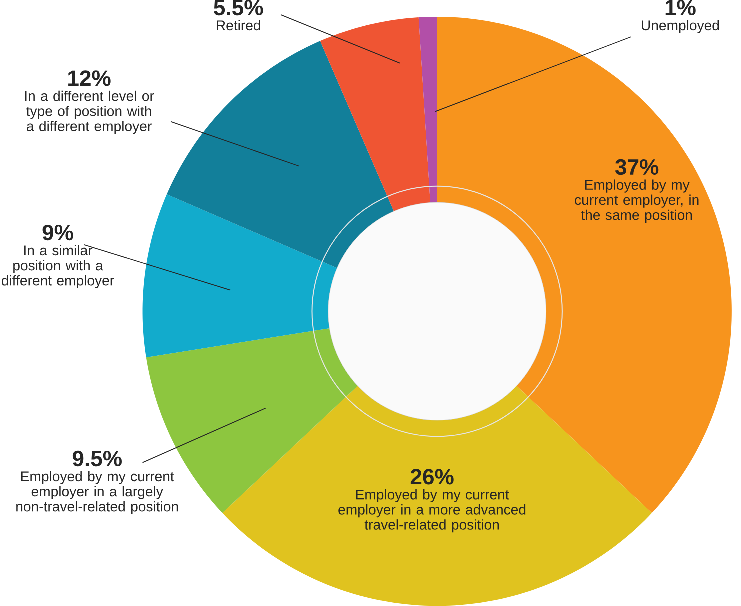  What do you see at coordinates (637, 201) in the screenshot?
I see `slice-label: Employed by my current employer, in the same position` at bounding box center [637, 201].